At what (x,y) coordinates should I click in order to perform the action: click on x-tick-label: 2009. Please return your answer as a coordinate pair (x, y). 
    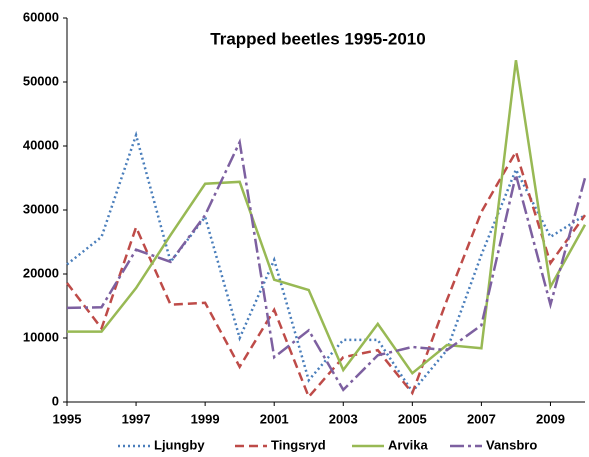
    Looking at the image, I should click on (550, 418).